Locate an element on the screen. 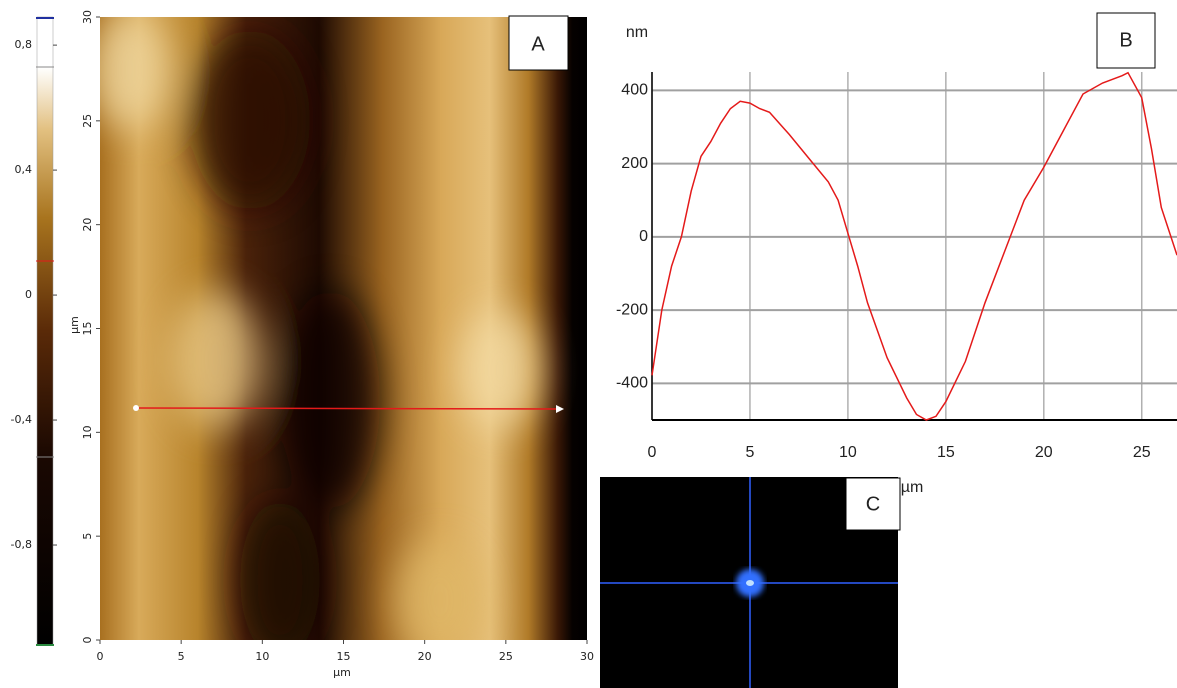 The height and width of the screenshot is (688, 1177). y-axis-label: µm is located at coordinates (74, 325).